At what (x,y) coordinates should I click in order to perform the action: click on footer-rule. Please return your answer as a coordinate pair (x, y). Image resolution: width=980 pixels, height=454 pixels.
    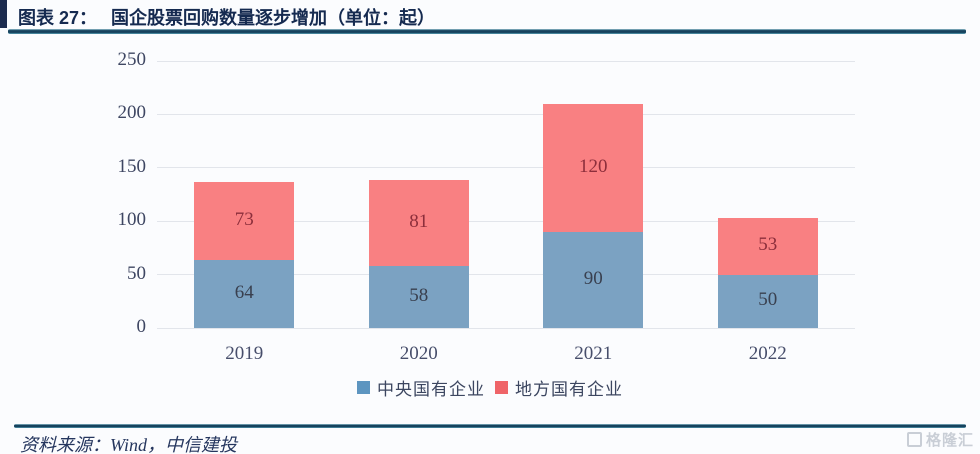
    Looking at the image, I should click on (490, 426).